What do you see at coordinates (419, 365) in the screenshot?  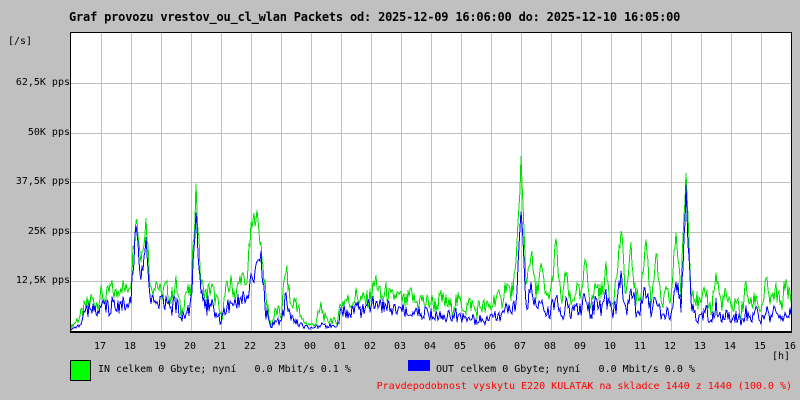 I see `legend-out-swatch` at bounding box center [419, 365].